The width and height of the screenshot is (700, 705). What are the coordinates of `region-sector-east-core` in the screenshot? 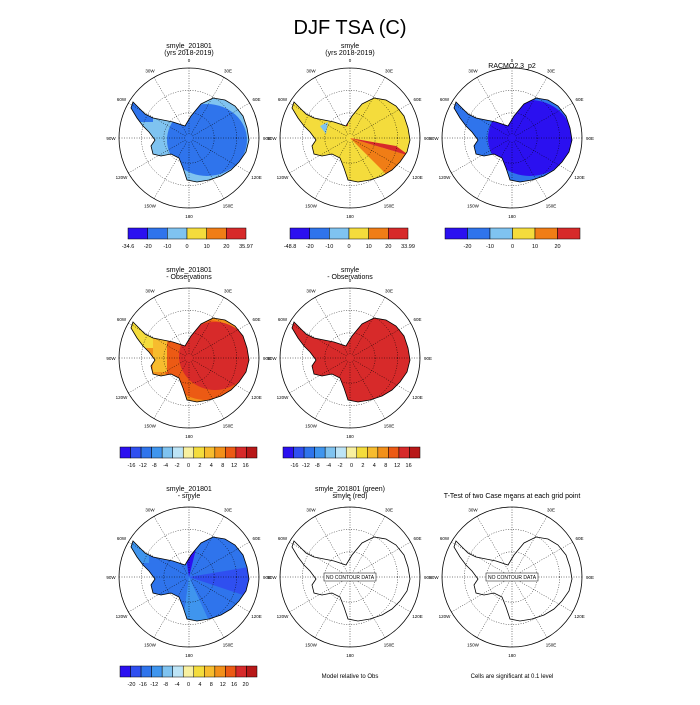 It's located at (380, 147).